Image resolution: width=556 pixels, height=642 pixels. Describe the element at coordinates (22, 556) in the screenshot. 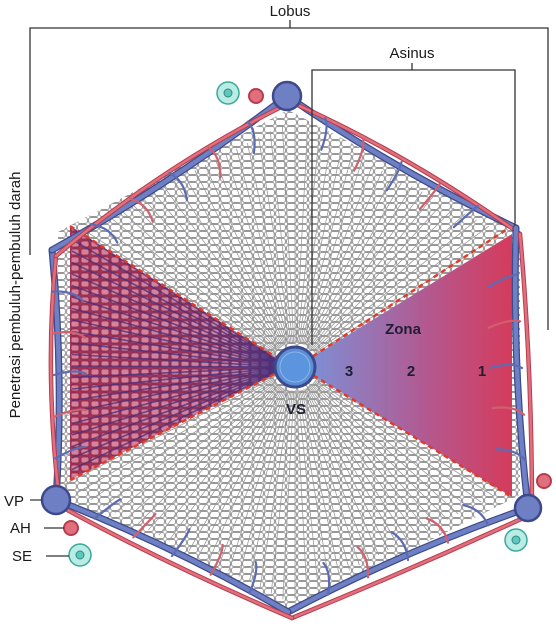

I see `se-label: SE` at that location.